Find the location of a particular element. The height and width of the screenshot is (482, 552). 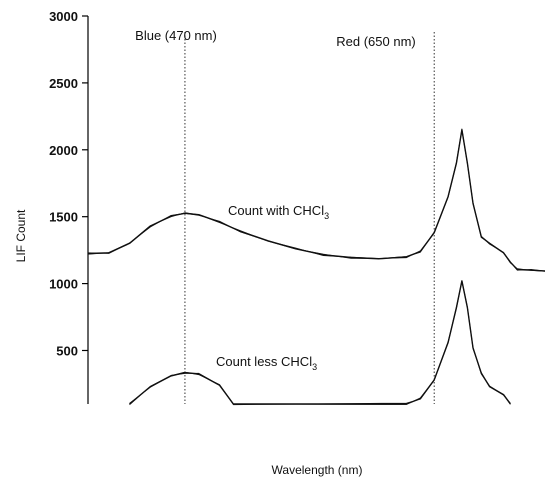

y-tick-label-2000: 2000 is located at coordinates (63, 150).